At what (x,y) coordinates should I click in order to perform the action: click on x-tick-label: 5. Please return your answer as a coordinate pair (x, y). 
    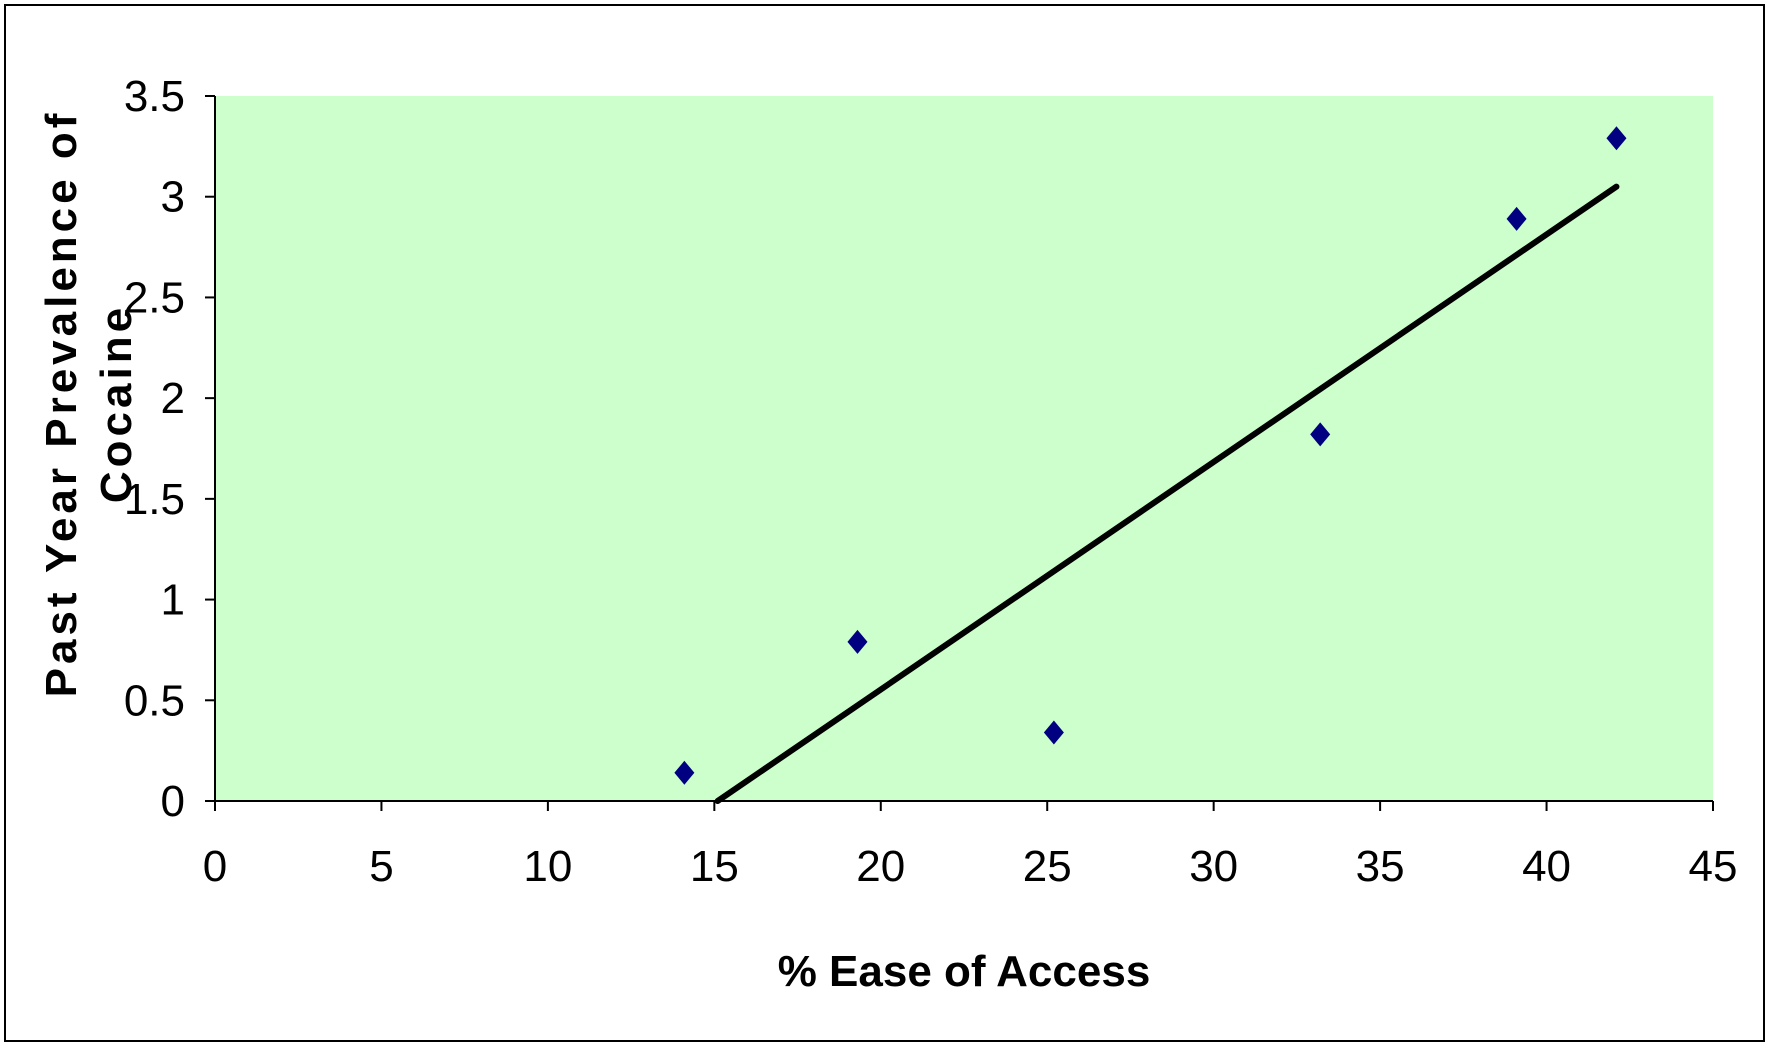
    Looking at the image, I should click on (381, 866).